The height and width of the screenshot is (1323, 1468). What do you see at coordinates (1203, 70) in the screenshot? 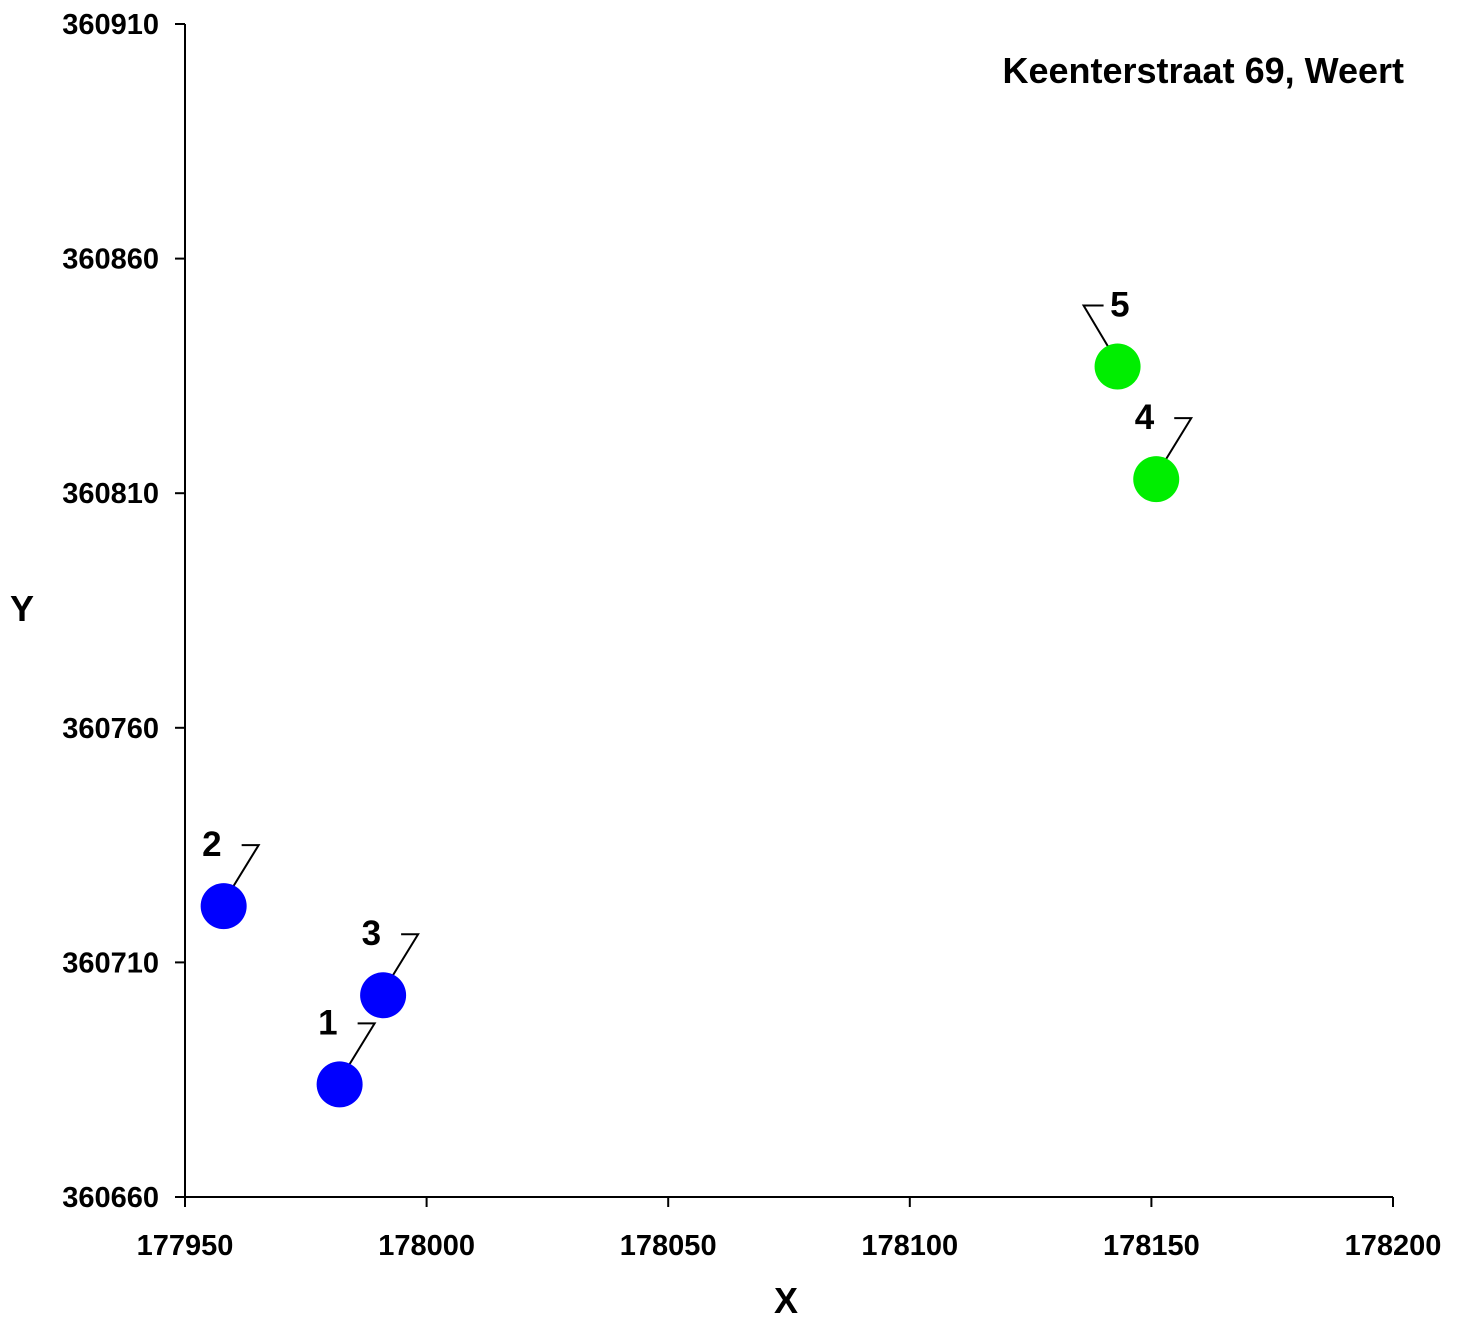
I see `chart-title: Keenterstraat 69, Weert` at bounding box center [1203, 70].